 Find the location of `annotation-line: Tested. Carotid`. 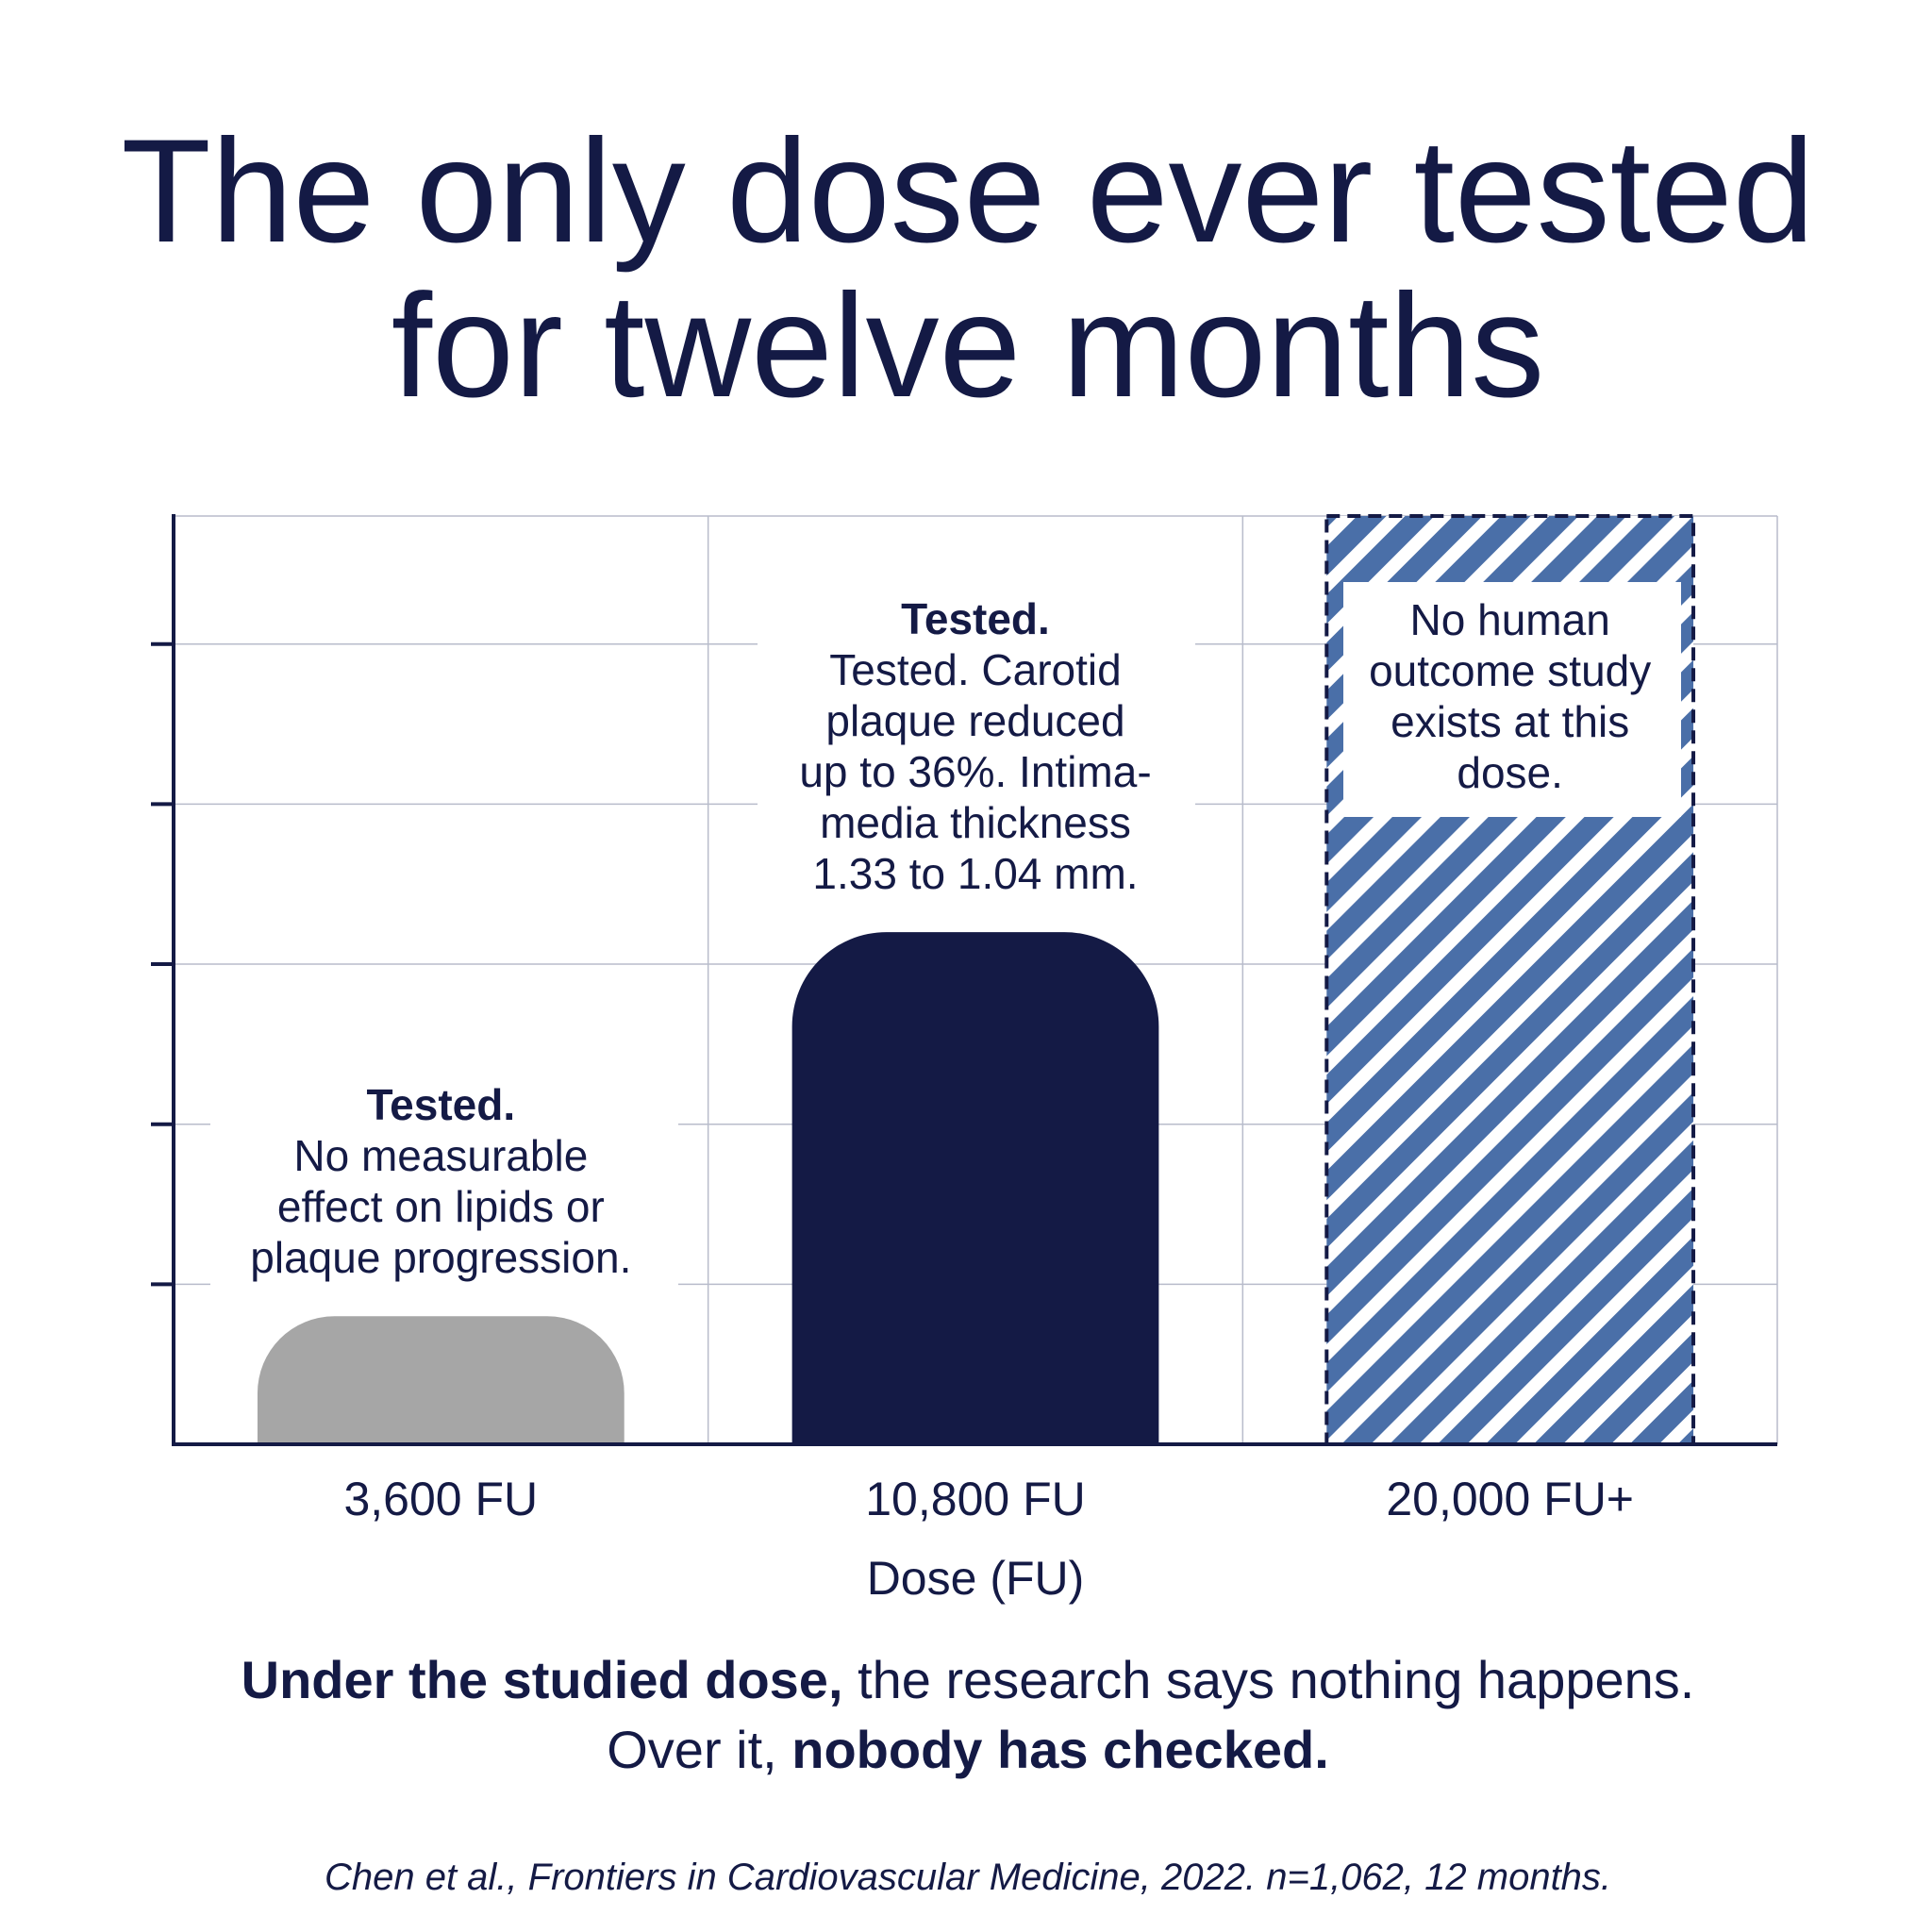

annotation-line: Tested. Carotid is located at coordinates (975, 670).